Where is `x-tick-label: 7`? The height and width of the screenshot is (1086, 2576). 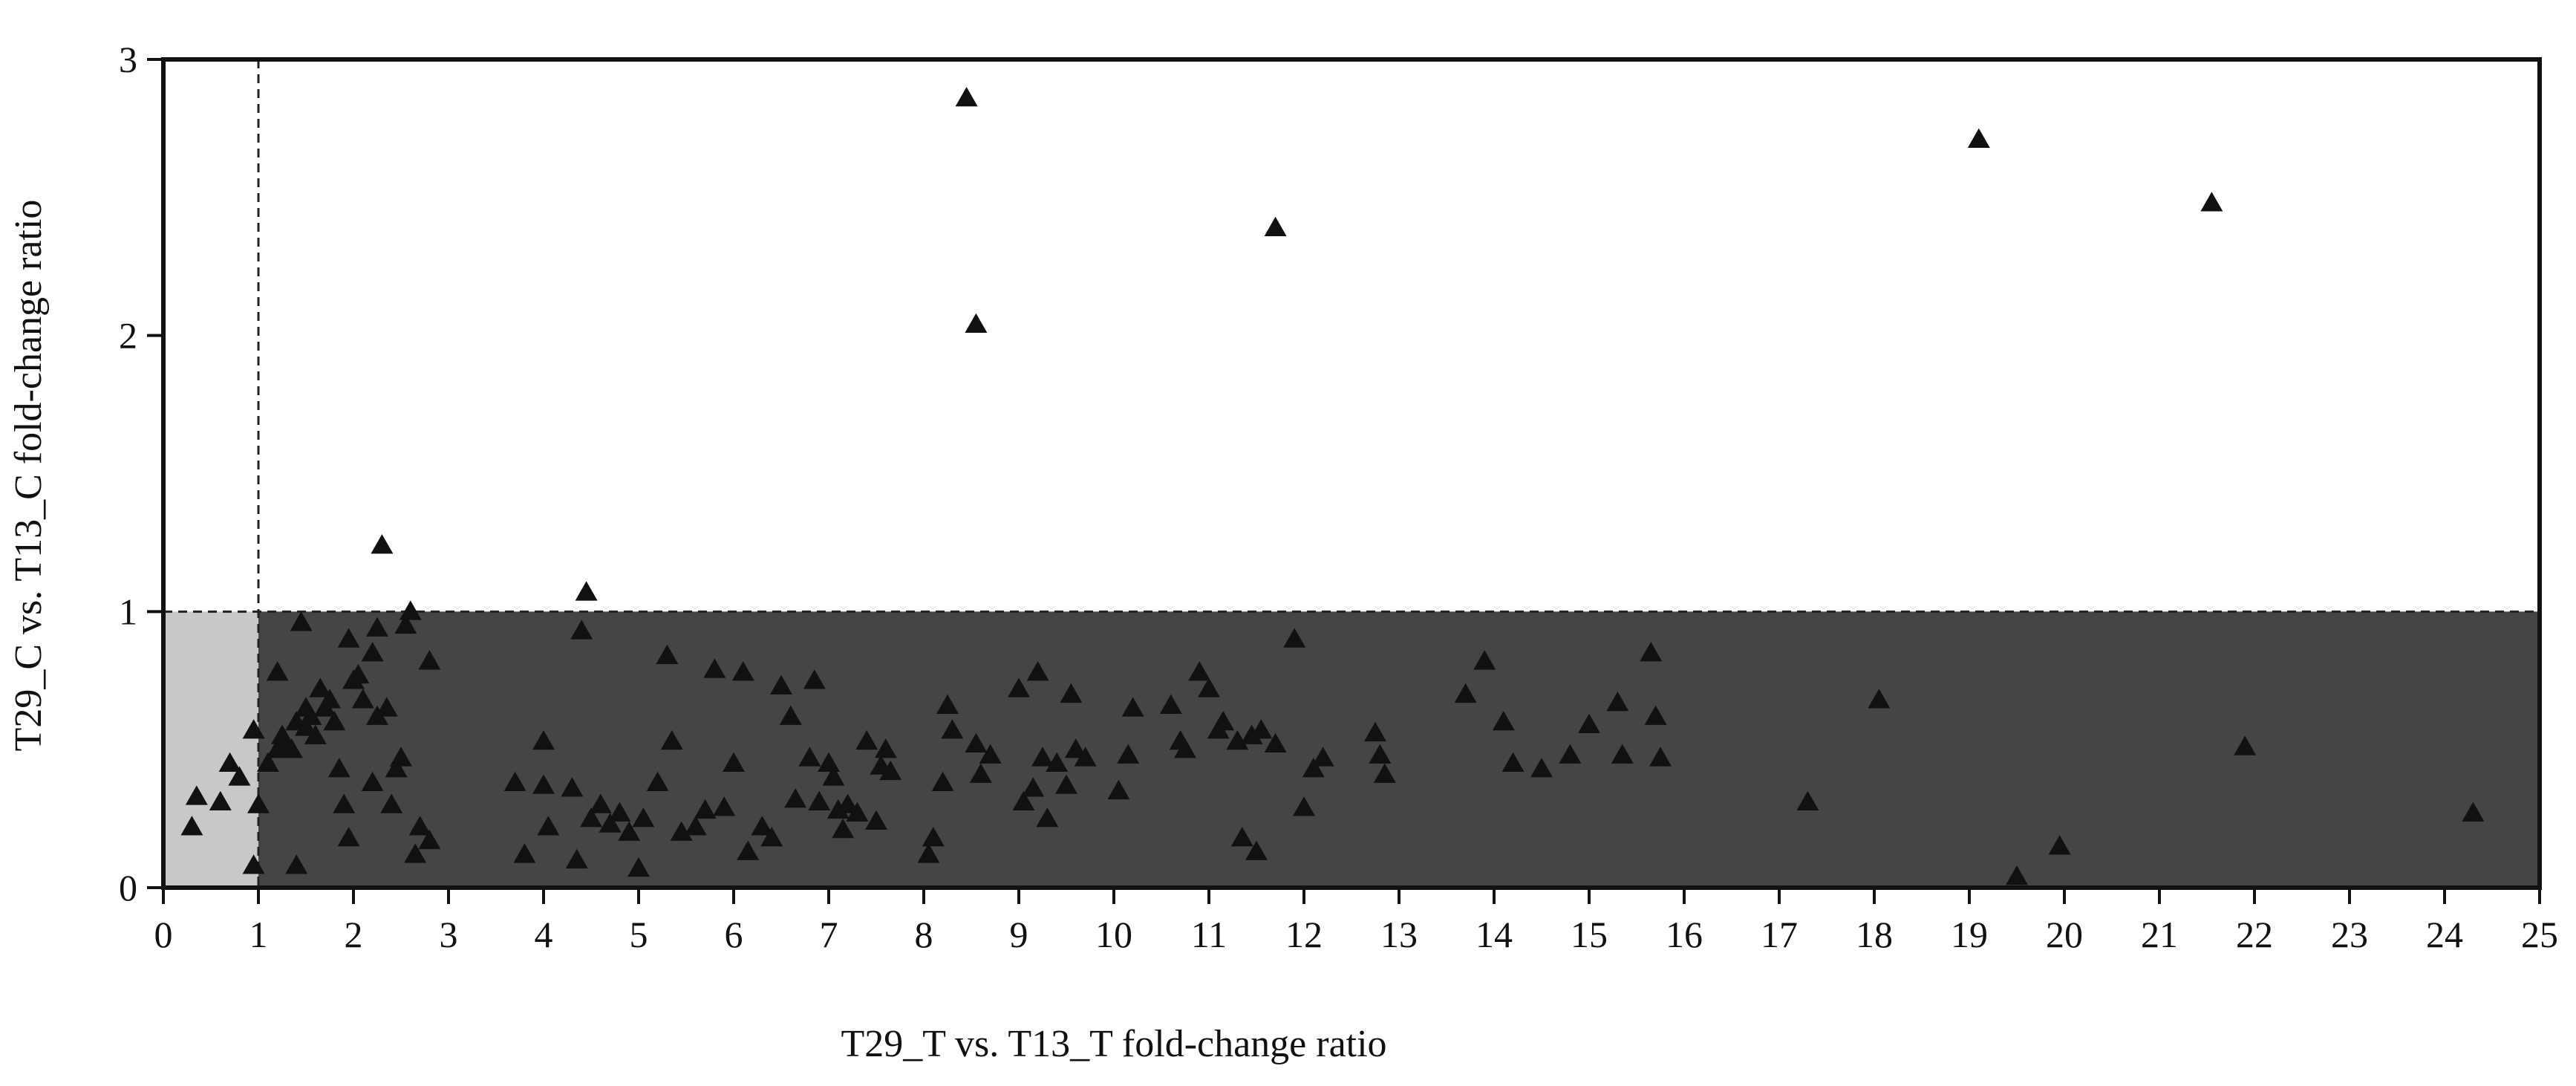 x-tick-label: 7 is located at coordinates (829, 934).